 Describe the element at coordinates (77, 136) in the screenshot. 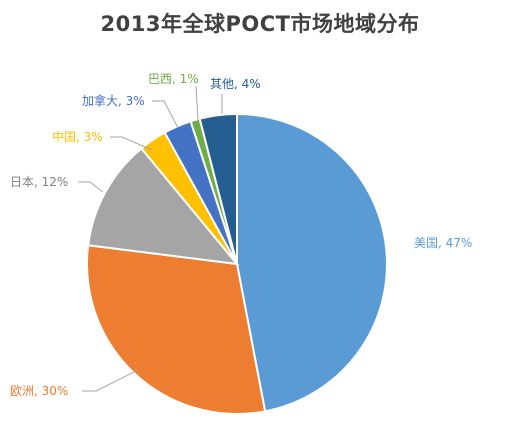

I see `slice-label-china: 中国, 3%` at that location.